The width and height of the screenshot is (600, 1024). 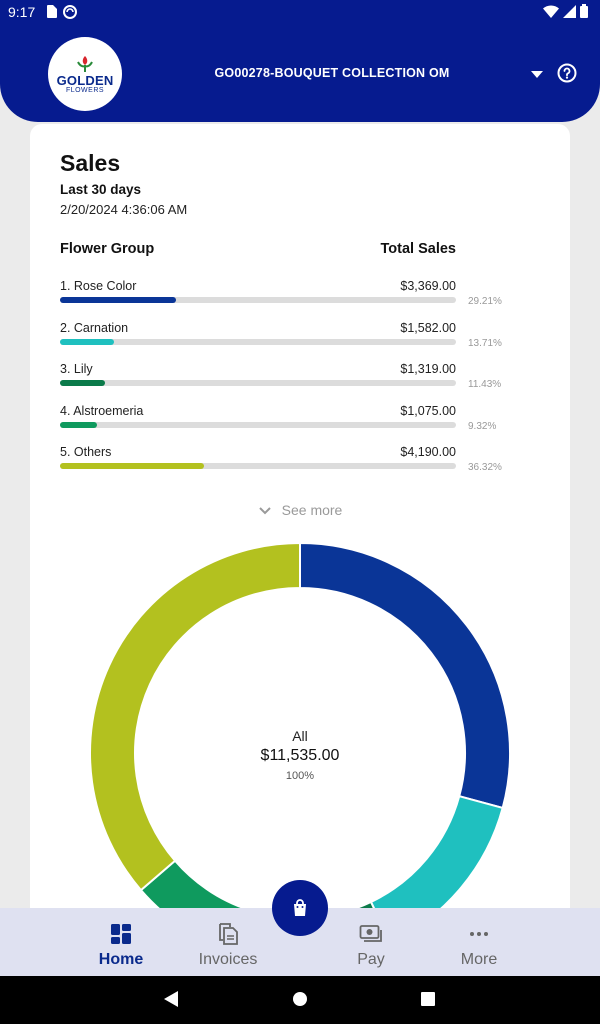 What do you see at coordinates (479, 934) in the screenshot?
I see `more-horizontal-icon` at bounding box center [479, 934].